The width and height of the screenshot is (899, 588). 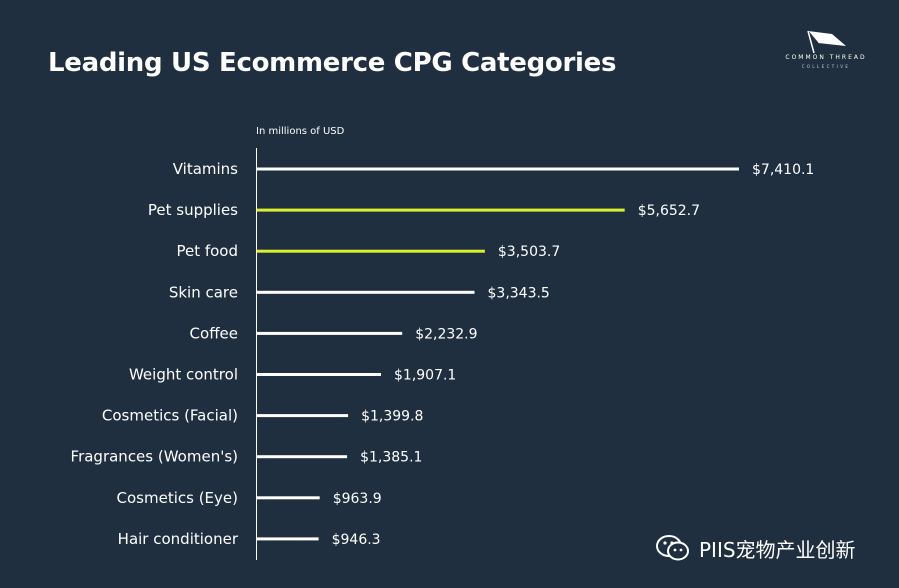 I want to click on value-label-hair-conditioner: $946.3, so click(x=356, y=540).